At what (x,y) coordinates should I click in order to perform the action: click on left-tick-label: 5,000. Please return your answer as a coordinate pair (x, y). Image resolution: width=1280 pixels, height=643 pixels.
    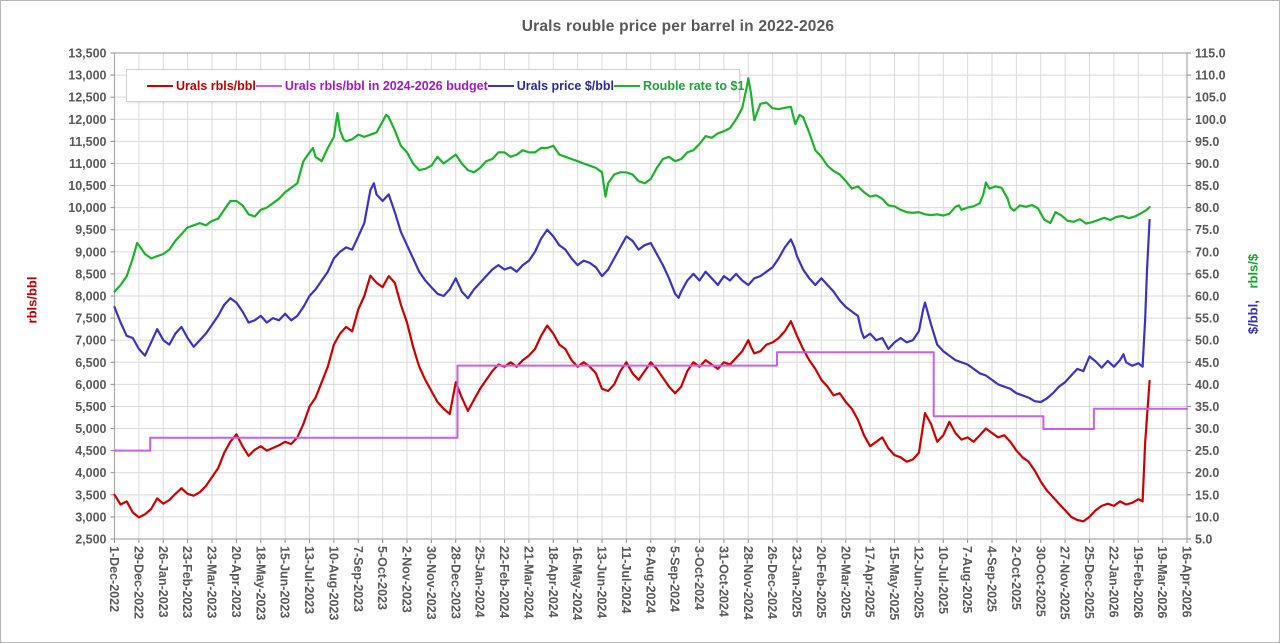
    Looking at the image, I should click on (90, 429).